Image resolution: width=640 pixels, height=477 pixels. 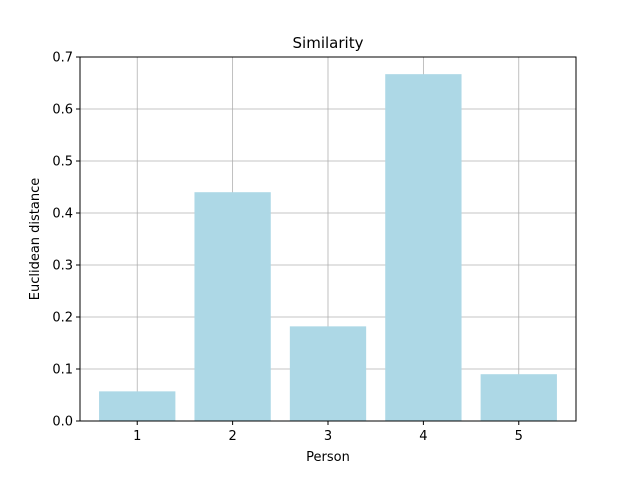 What do you see at coordinates (62, 318) in the screenshot?
I see `y-tick-label: 0.2` at bounding box center [62, 318].